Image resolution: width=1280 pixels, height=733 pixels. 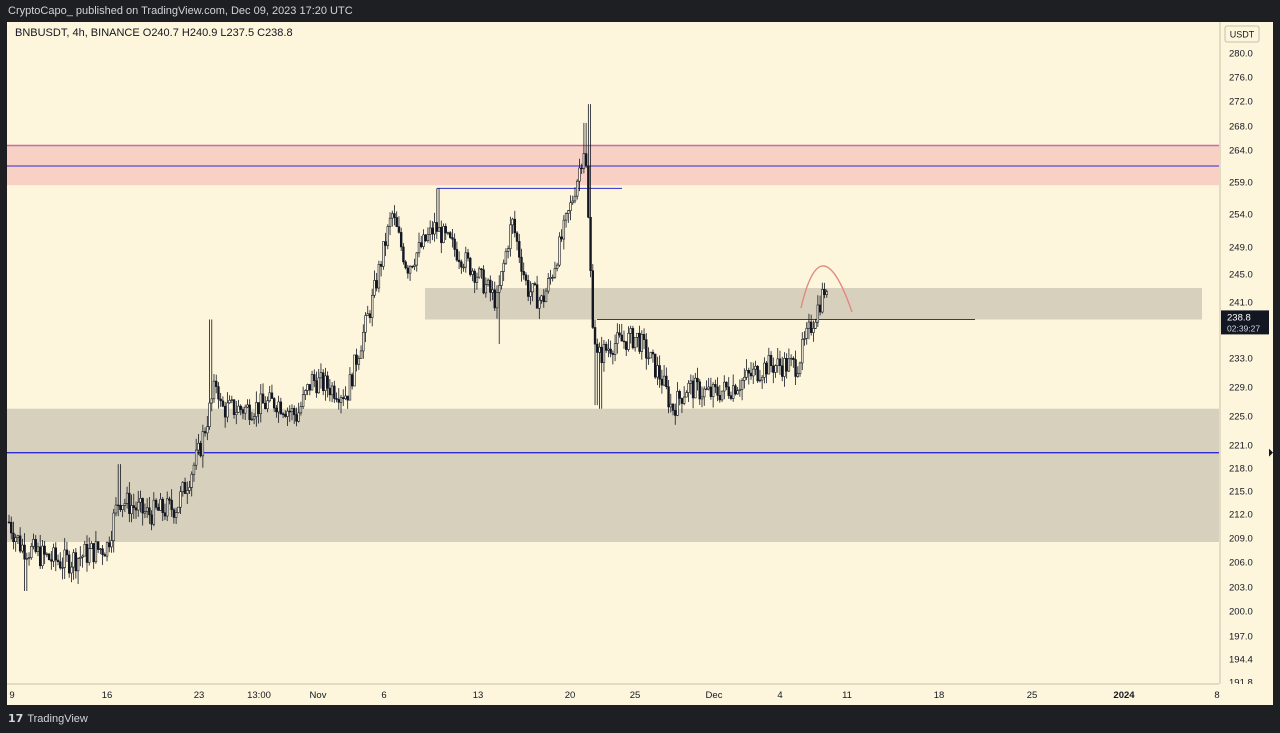 What do you see at coordinates (1032, 695) in the screenshot?
I see `x-tick-label: 25` at bounding box center [1032, 695].